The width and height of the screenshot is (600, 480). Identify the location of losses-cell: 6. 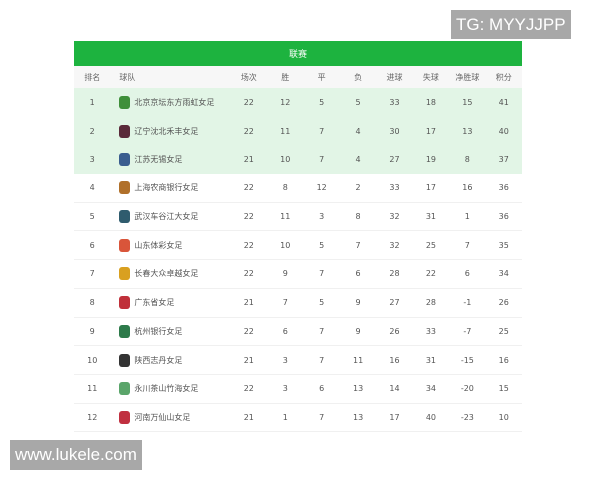
(358, 274).